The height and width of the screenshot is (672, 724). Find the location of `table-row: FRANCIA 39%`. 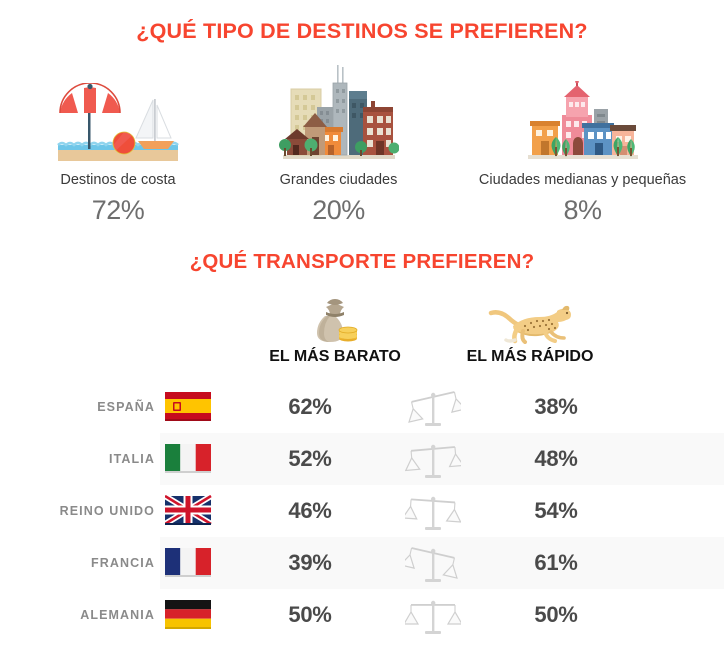

table-row: FRANCIA 39% is located at coordinates (362, 563).